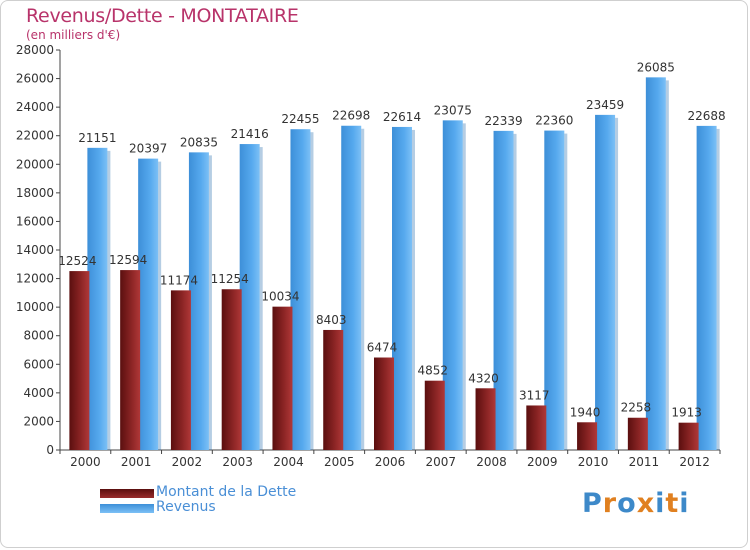 This screenshot has height=550, width=750. Describe the element at coordinates (542, 462) in the screenshot. I see `x-tick-label: 2009` at that location.